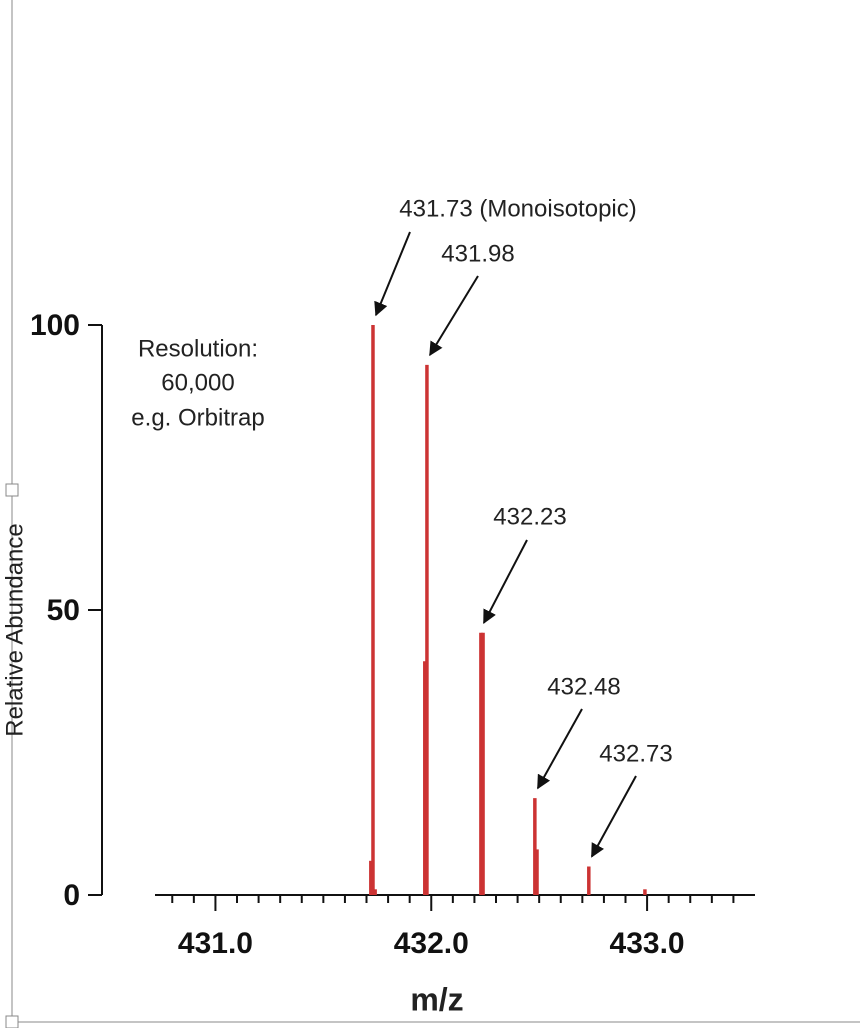 Image resolution: width=860 pixels, height=1028 pixels. I want to click on y-axis-label: Relative Abundance, so click(14, 630).